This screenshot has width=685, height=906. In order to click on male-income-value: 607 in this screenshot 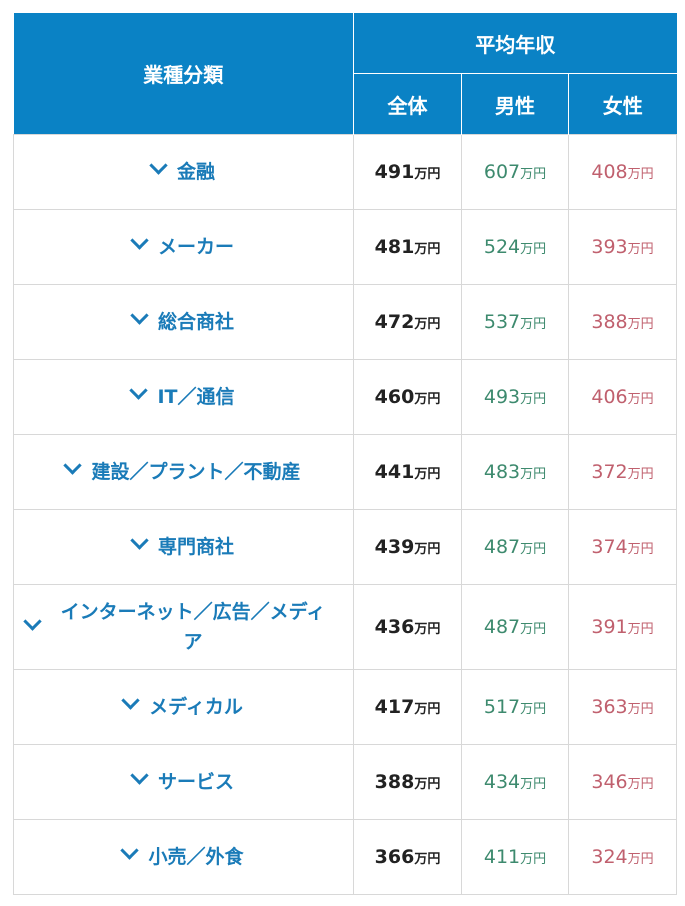, I will do `click(502, 172)`.